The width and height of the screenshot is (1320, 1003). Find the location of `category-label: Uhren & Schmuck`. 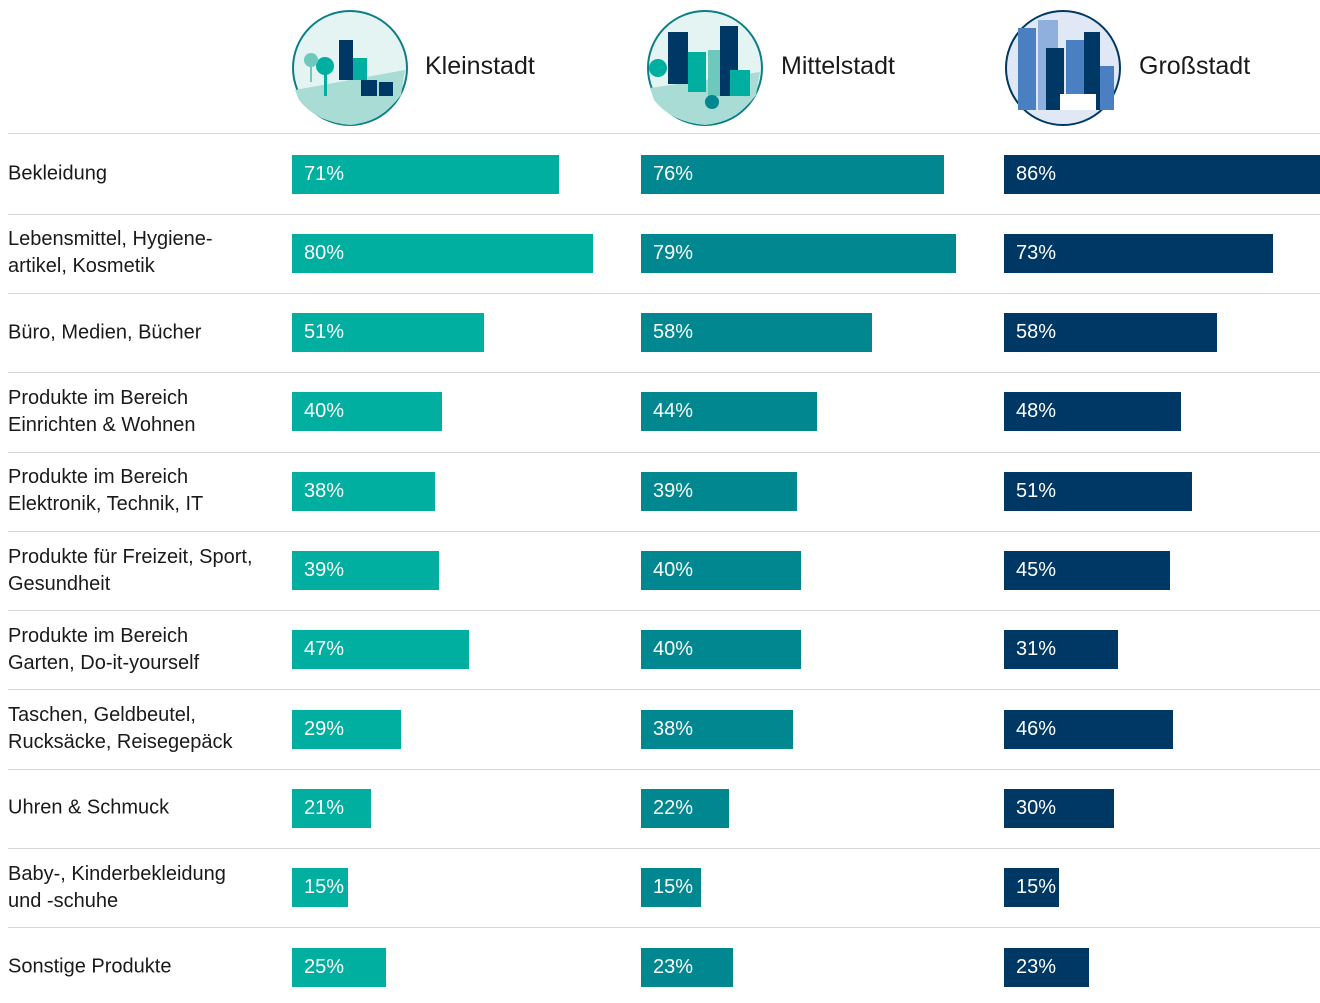

category-label: Uhren & Schmuck is located at coordinates (89, 807).